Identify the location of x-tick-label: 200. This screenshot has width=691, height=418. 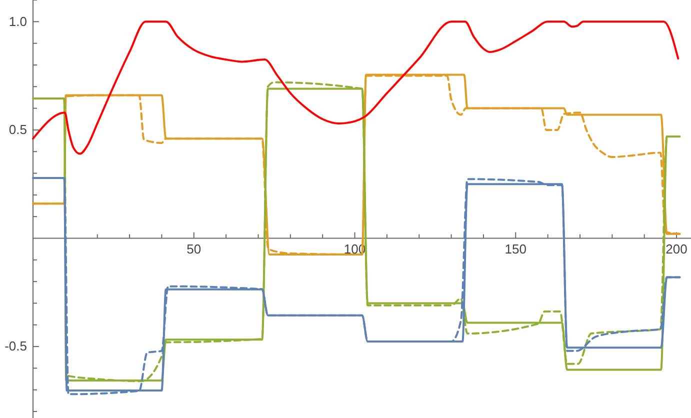
(677, 248).